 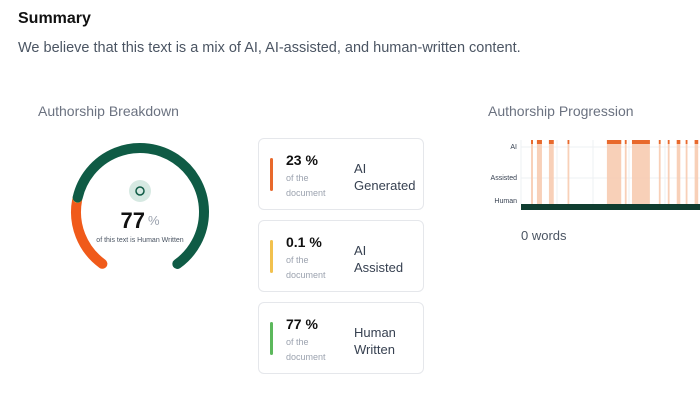 What do you see at coordinates (108, 111) in the screenshot?
I see `breakdown-title: Authorship Breakdown` at bounding box center [108, 111].